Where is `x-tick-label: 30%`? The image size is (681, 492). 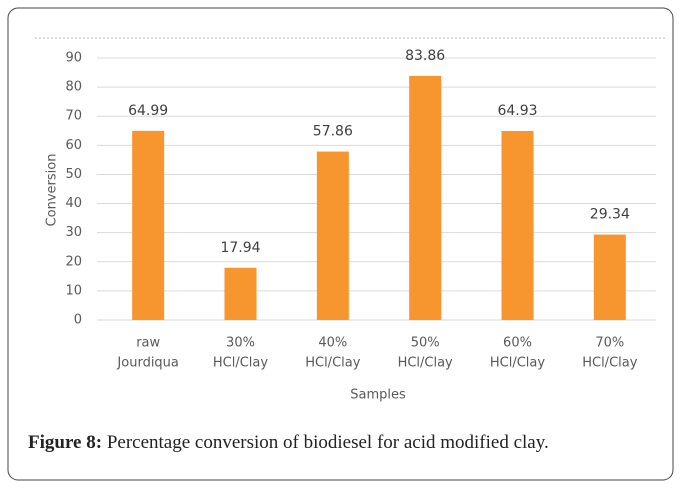 x-tick-label: 30% is located at coordinates (240, 343).